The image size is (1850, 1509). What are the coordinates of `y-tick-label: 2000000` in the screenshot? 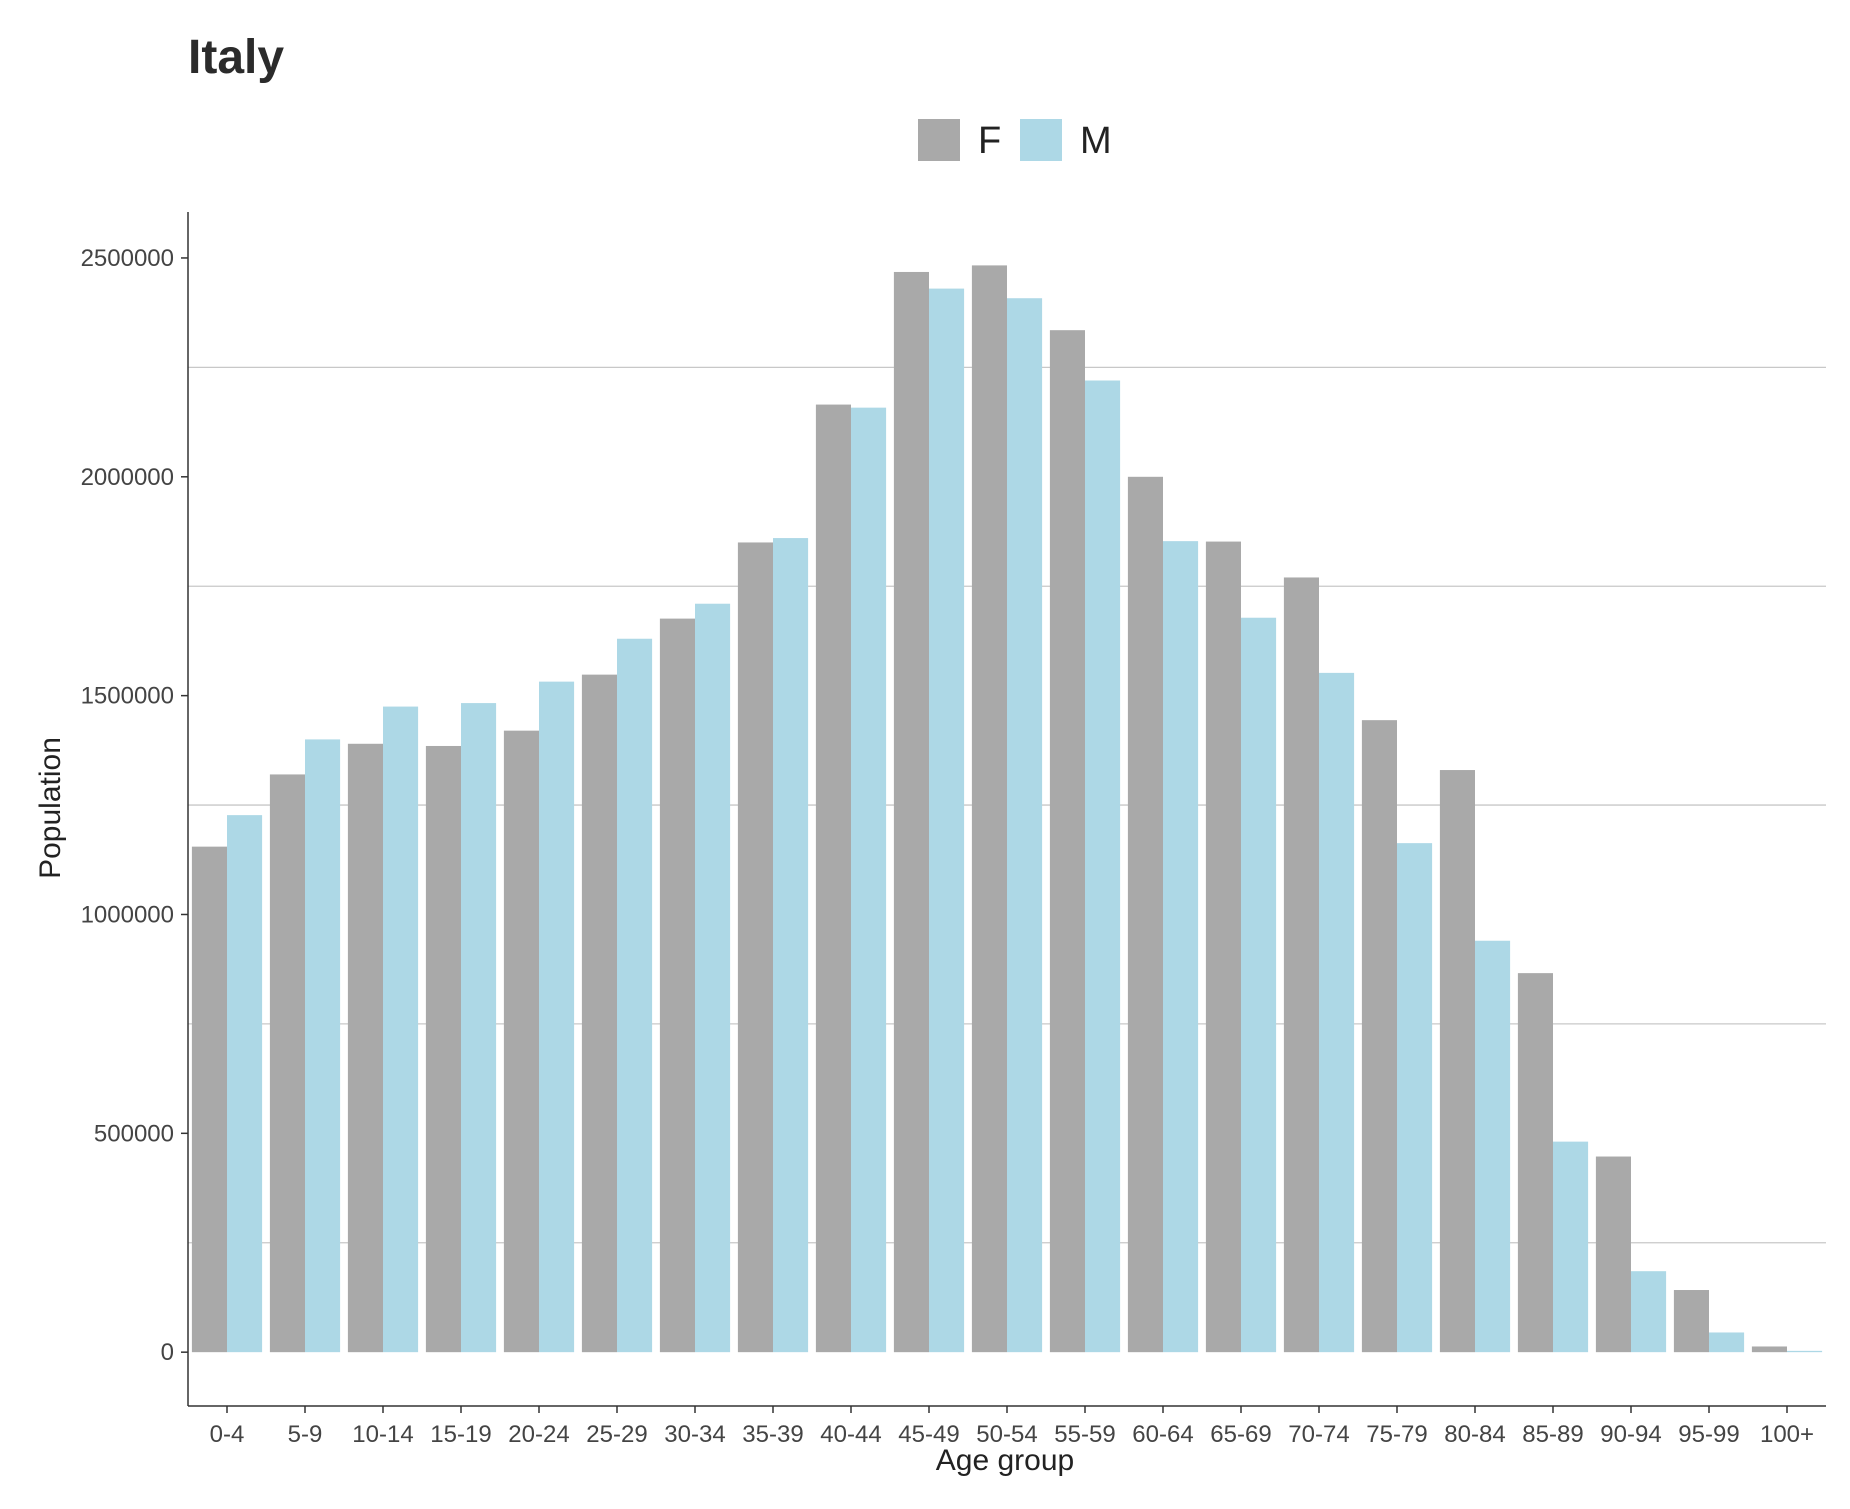 It's located at (127, 477).